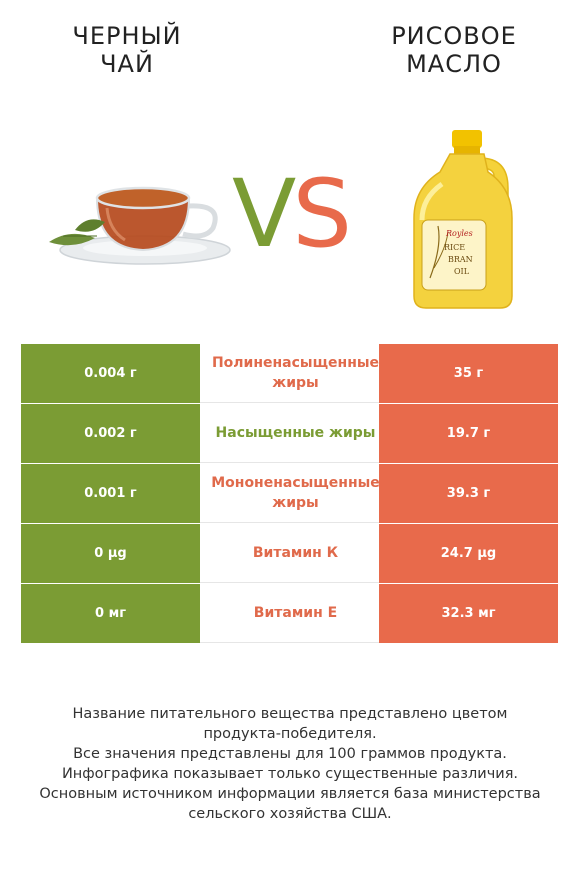 This screenshot has height=874, width=580. What do you see at coordinates (463, 219) in the screenshot?
I see `rice-bran-oil-image: Royles RICE BRAN OIL` at bounding box center [463, 219].